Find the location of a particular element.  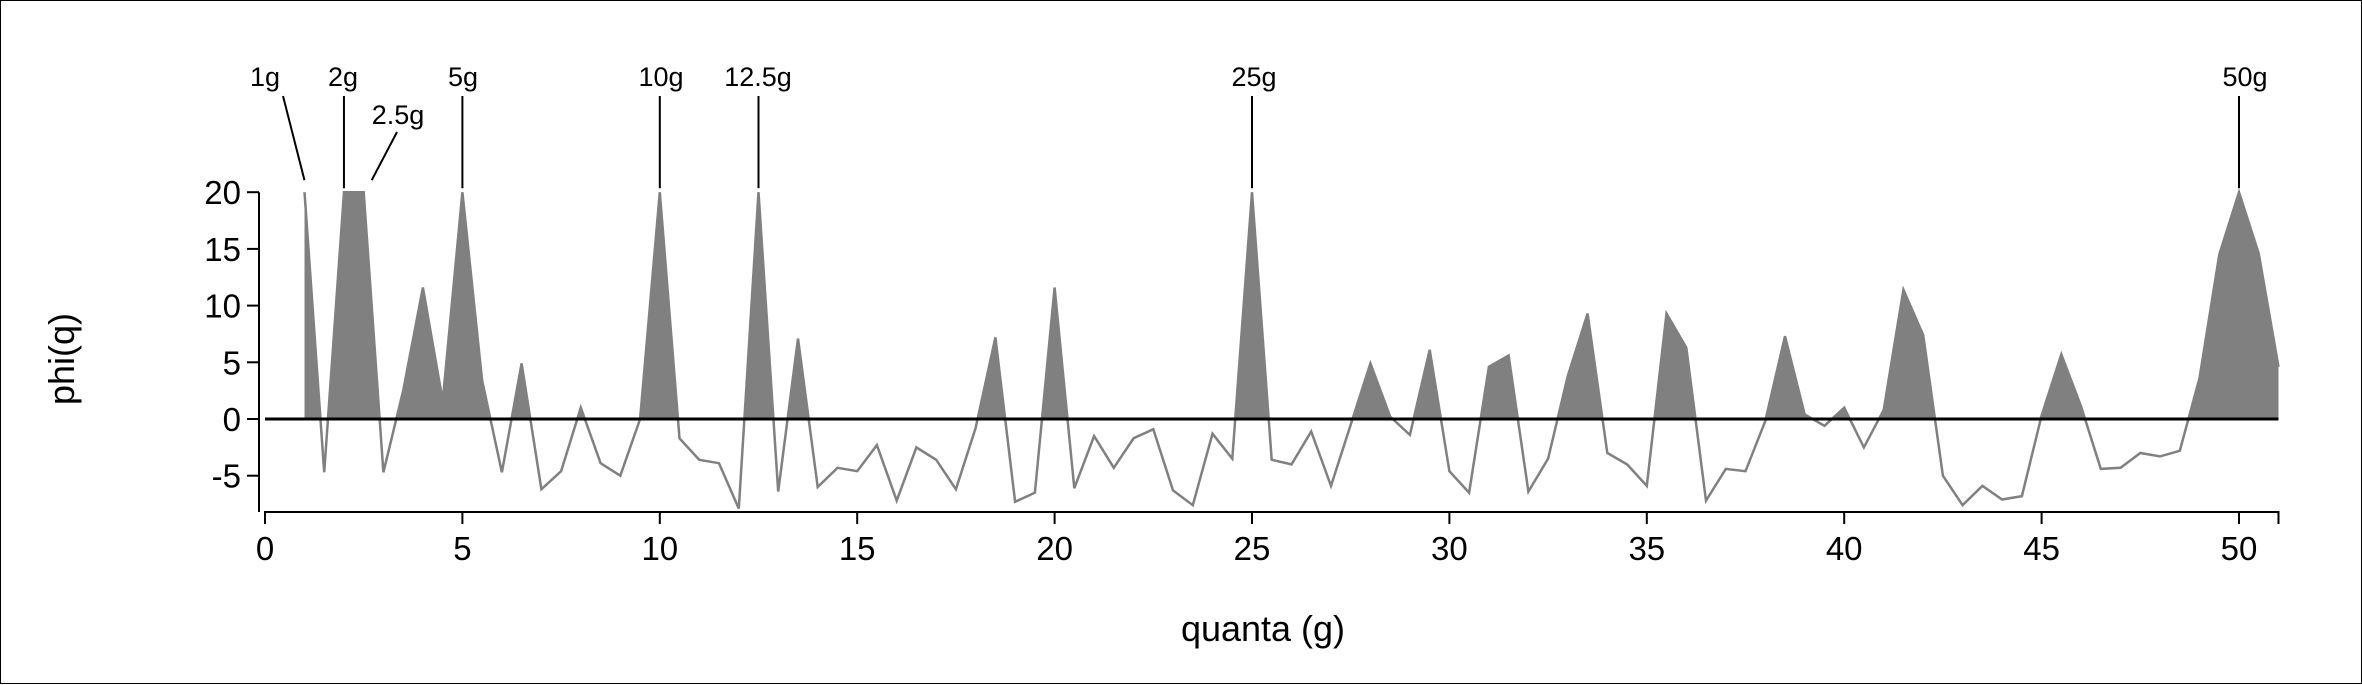

annotation-label: 50g is located at coordinates (2244, 77).